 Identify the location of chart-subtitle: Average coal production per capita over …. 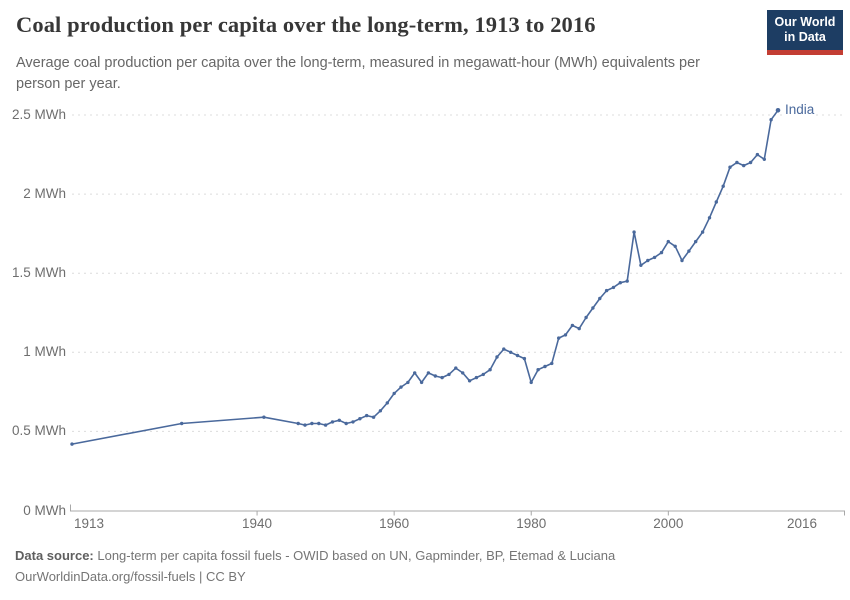
(358, 73).